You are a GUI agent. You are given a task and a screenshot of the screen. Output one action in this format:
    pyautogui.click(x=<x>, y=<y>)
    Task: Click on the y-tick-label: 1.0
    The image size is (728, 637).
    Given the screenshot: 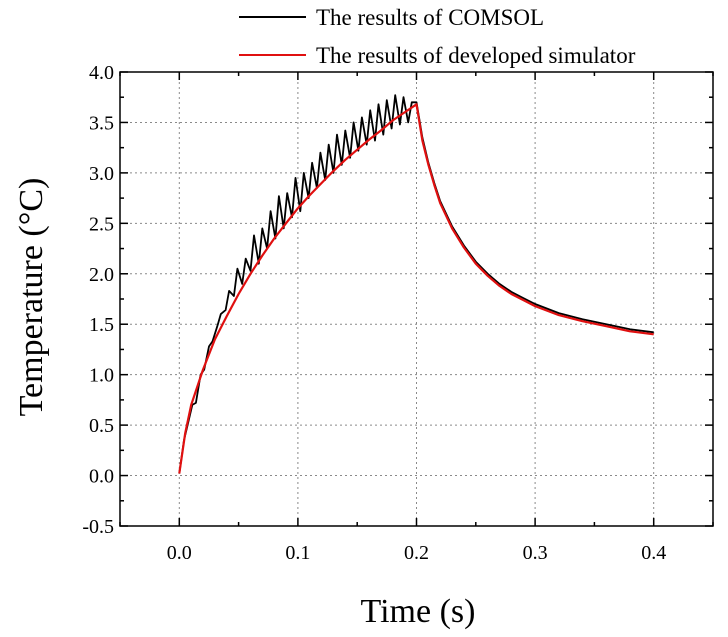 What is the action you would take?
    pyautogui.click(x=101, y=376)
    